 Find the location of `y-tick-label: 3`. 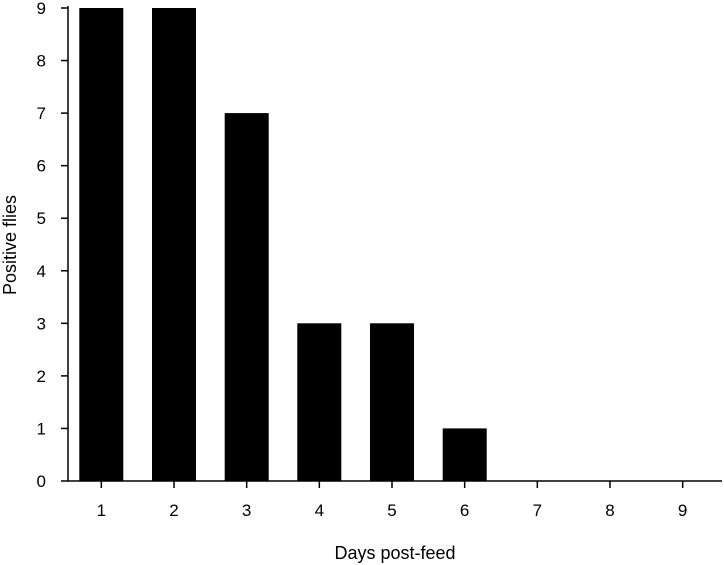

y-tick-label: 3 is located at coordinates (41, 323).